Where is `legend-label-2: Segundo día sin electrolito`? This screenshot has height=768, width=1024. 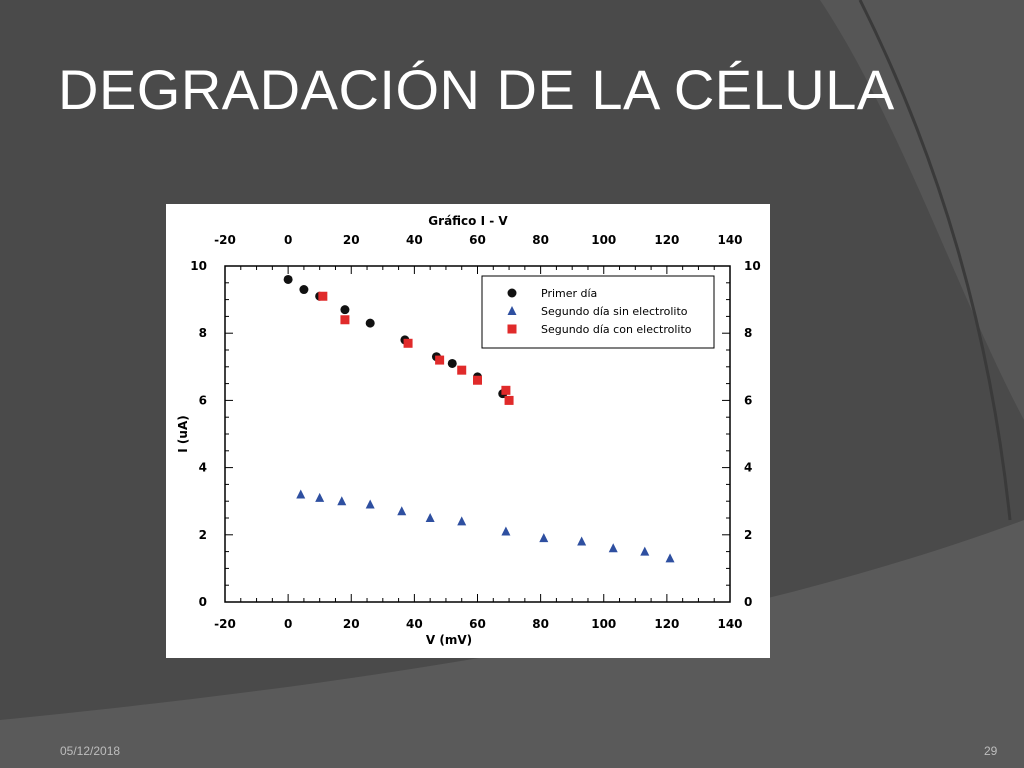 legend-label-2: Segundo día sin electrolito is located at coordinates (614, 311).